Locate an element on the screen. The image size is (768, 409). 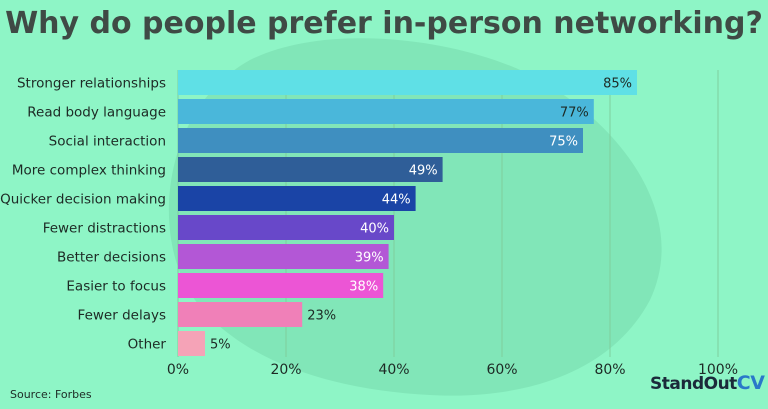
category-label: More complex thinking is located at coordinates (89, 171).